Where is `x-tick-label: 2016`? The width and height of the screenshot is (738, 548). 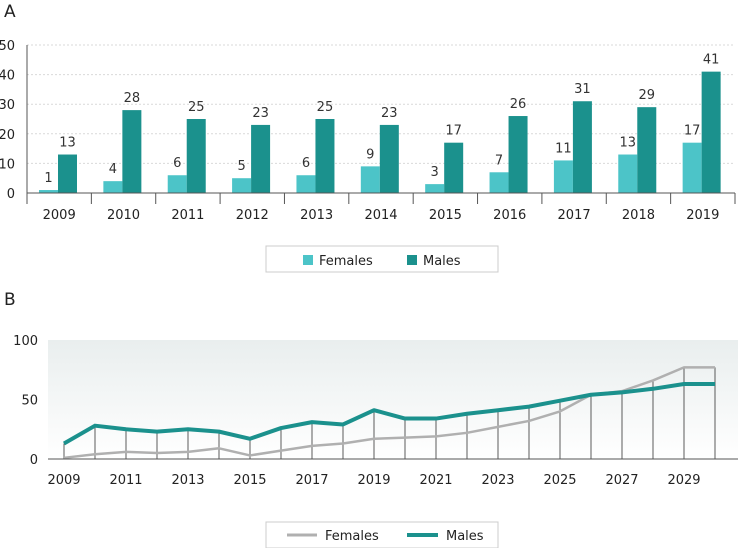 x-tick-label: 2016 is located at coordinates (509, 215).